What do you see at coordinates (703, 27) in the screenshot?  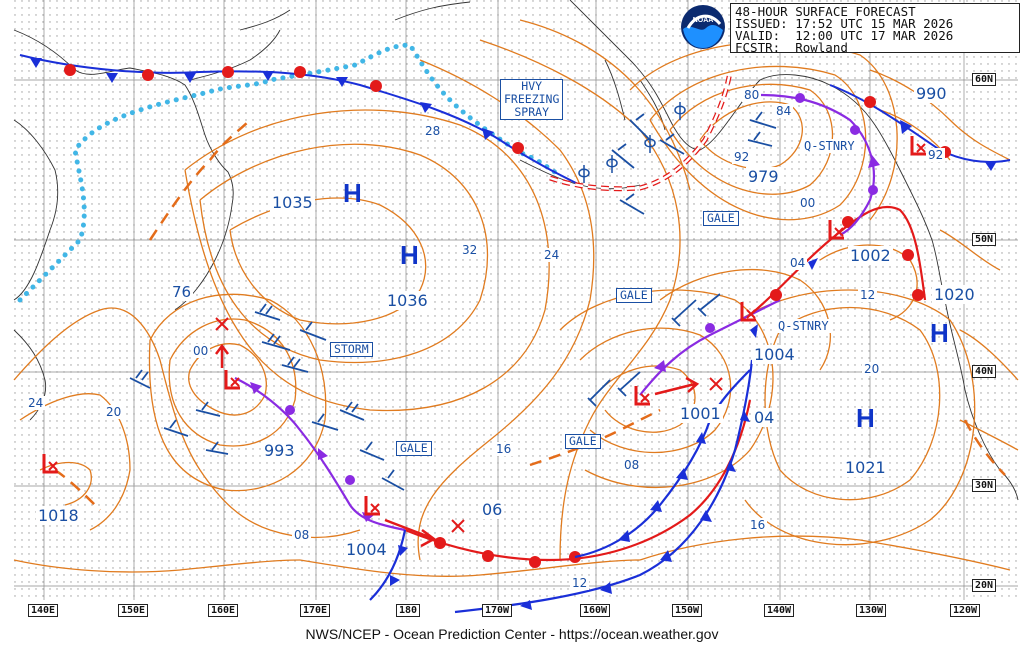 I see `noaa-logo: NOAA` at bounding box center [703, 27].